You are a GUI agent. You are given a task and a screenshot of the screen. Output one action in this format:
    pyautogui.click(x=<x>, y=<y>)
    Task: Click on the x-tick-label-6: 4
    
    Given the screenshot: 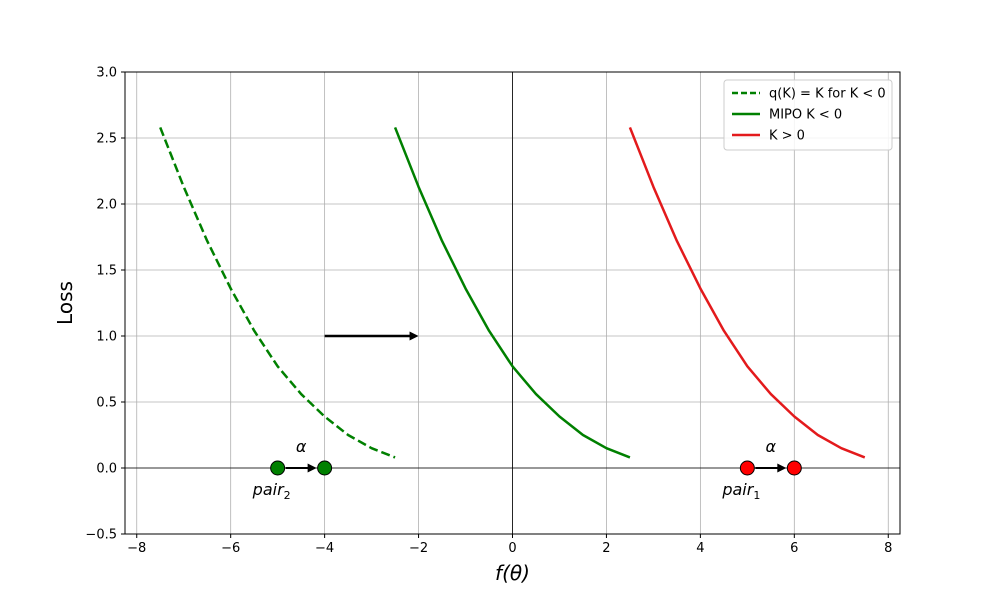 What is the action you would take?
    pyautogui.click(x=700, y=548)
    